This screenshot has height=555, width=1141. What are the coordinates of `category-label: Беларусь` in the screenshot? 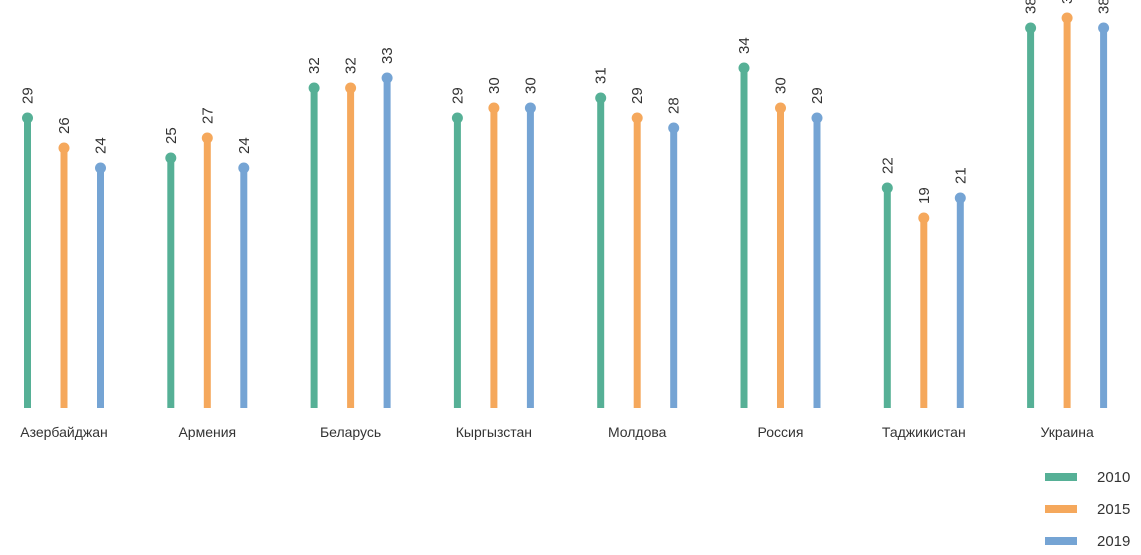 It's located at (350, 432).